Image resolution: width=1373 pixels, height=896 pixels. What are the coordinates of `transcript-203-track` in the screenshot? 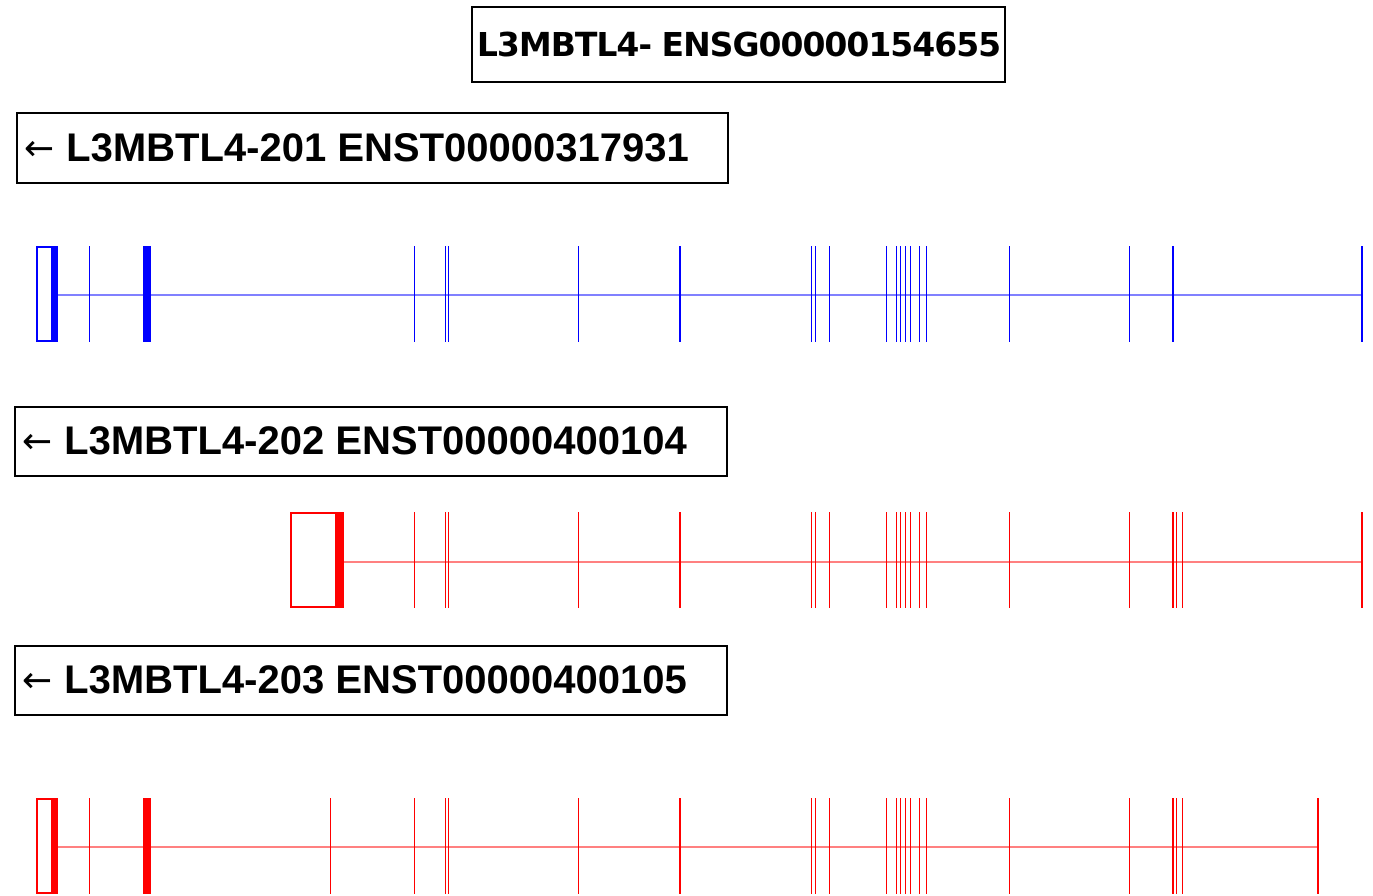 It's located at (677, 846).